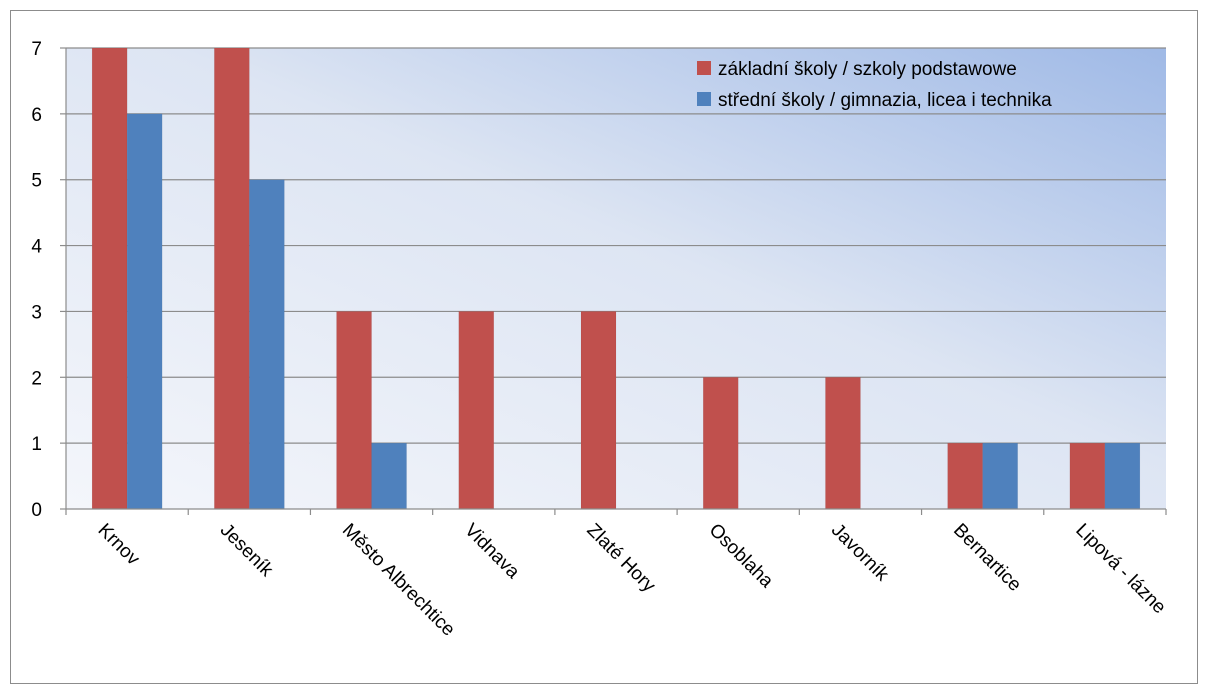  Describe the element at coordinates (36, 181) in the screenshot. I see `y-tick-label: 5` at that location.